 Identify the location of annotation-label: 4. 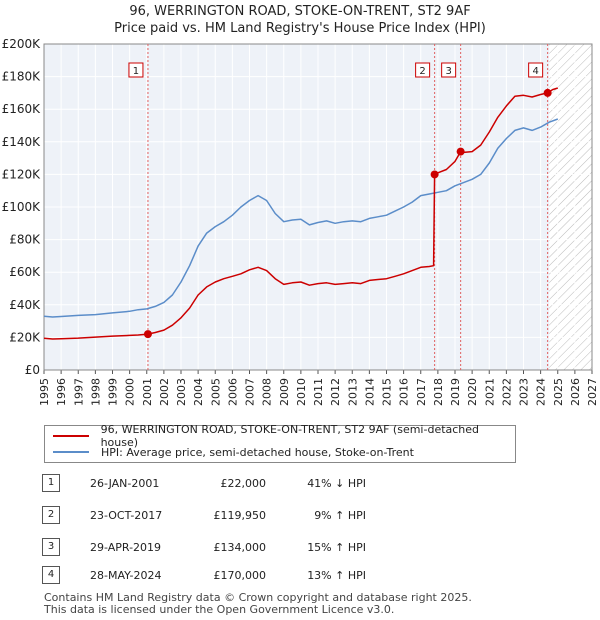
(535, 71).